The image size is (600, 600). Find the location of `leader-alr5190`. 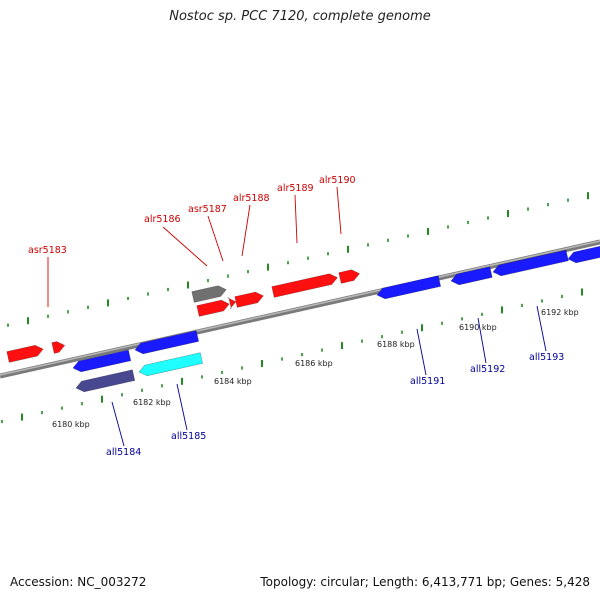

leader-alr5190 is located at coordinates (339, 210).